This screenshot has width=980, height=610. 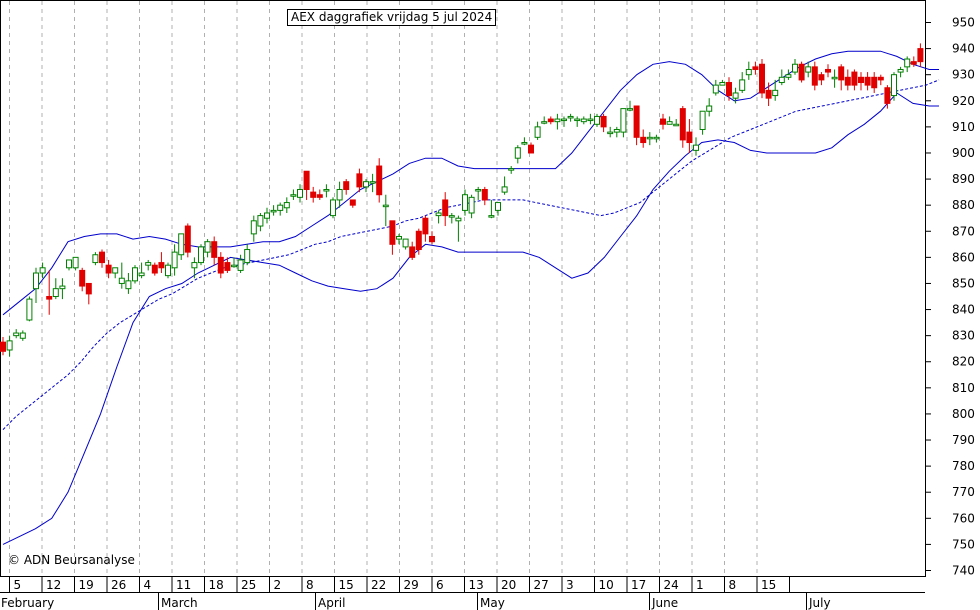 I want to click on month-axis: February March April May June July, so click(x=416, y=601).